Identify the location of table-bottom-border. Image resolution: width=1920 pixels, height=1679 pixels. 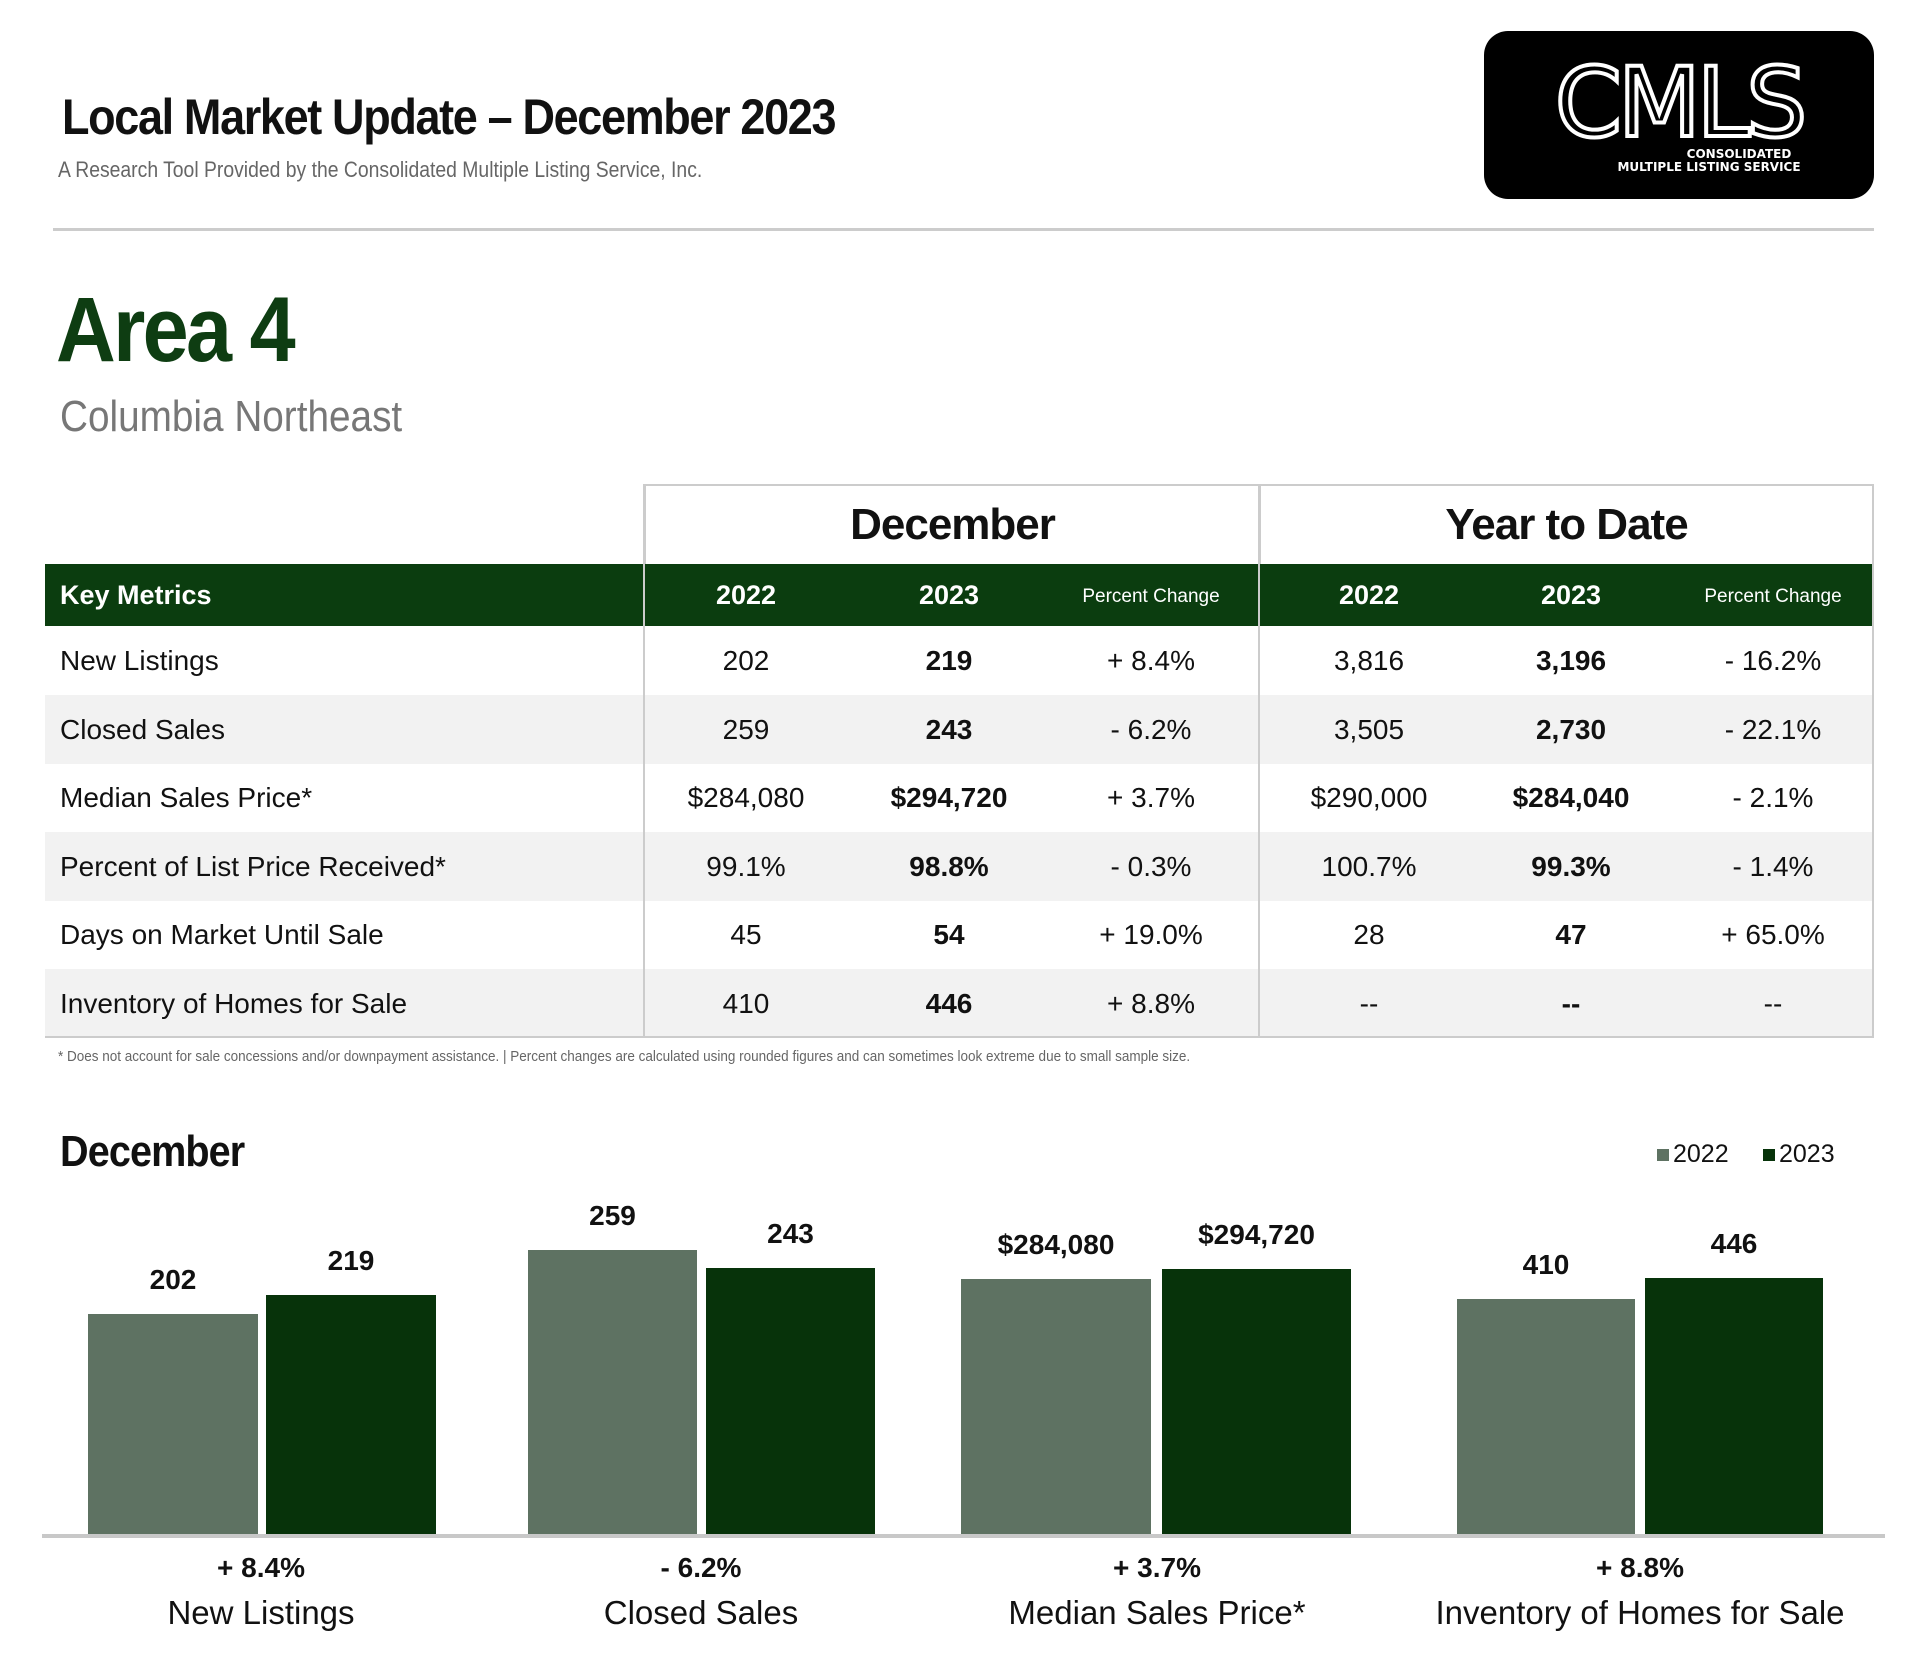
(959, 1037).